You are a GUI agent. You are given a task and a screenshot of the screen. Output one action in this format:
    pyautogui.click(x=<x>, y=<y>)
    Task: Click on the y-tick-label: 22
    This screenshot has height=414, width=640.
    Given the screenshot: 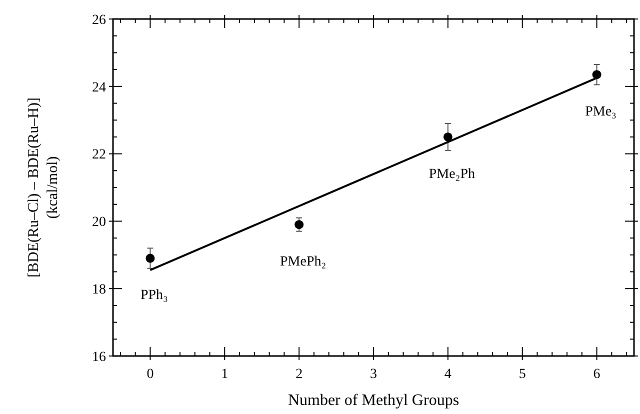 What is the action you would take?
    pyautogui.click(x=99, y=155)
    